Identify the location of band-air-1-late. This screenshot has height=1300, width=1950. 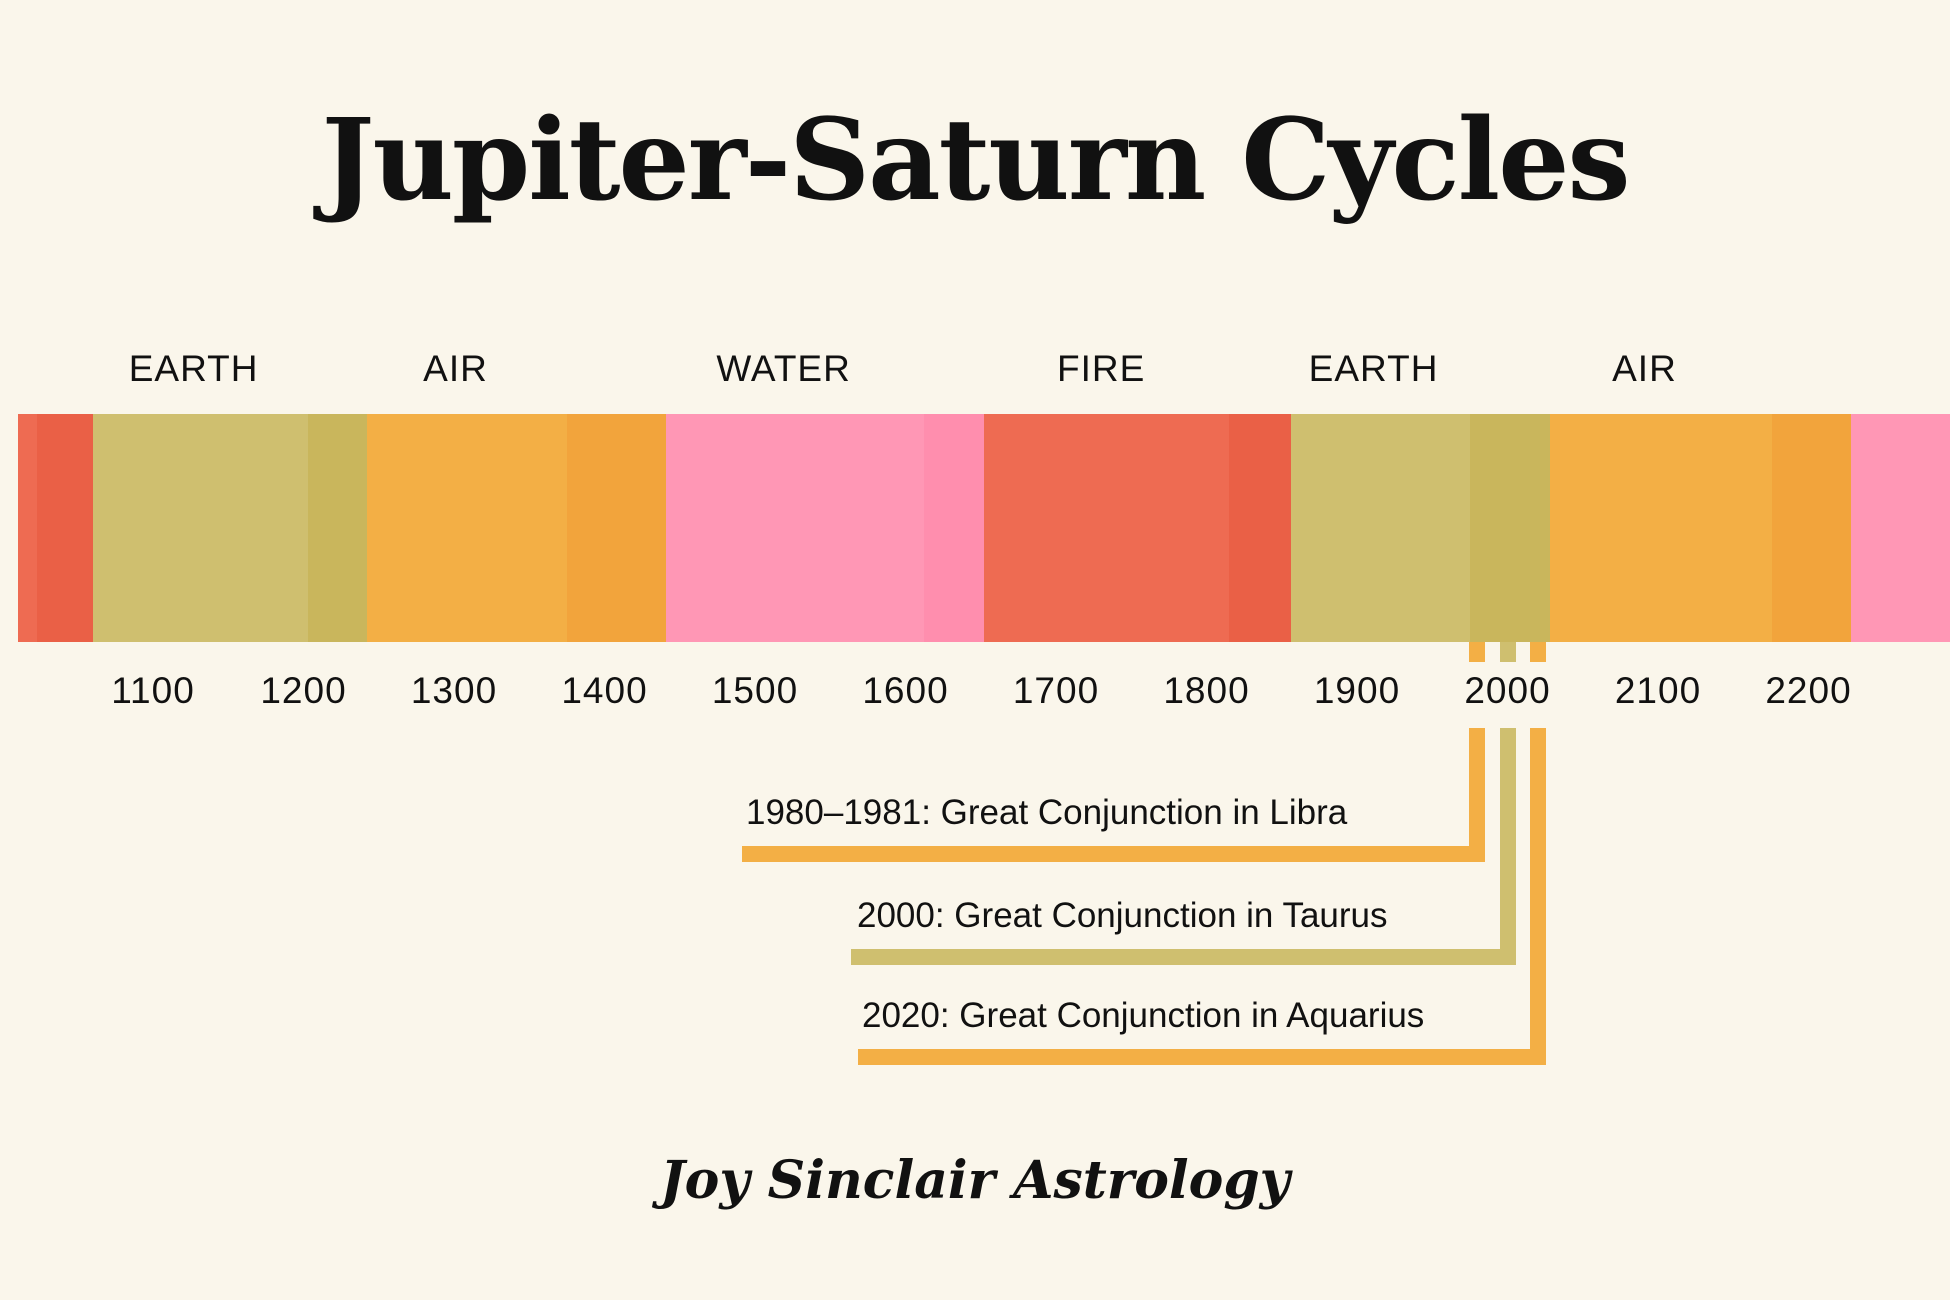
(616, 528).